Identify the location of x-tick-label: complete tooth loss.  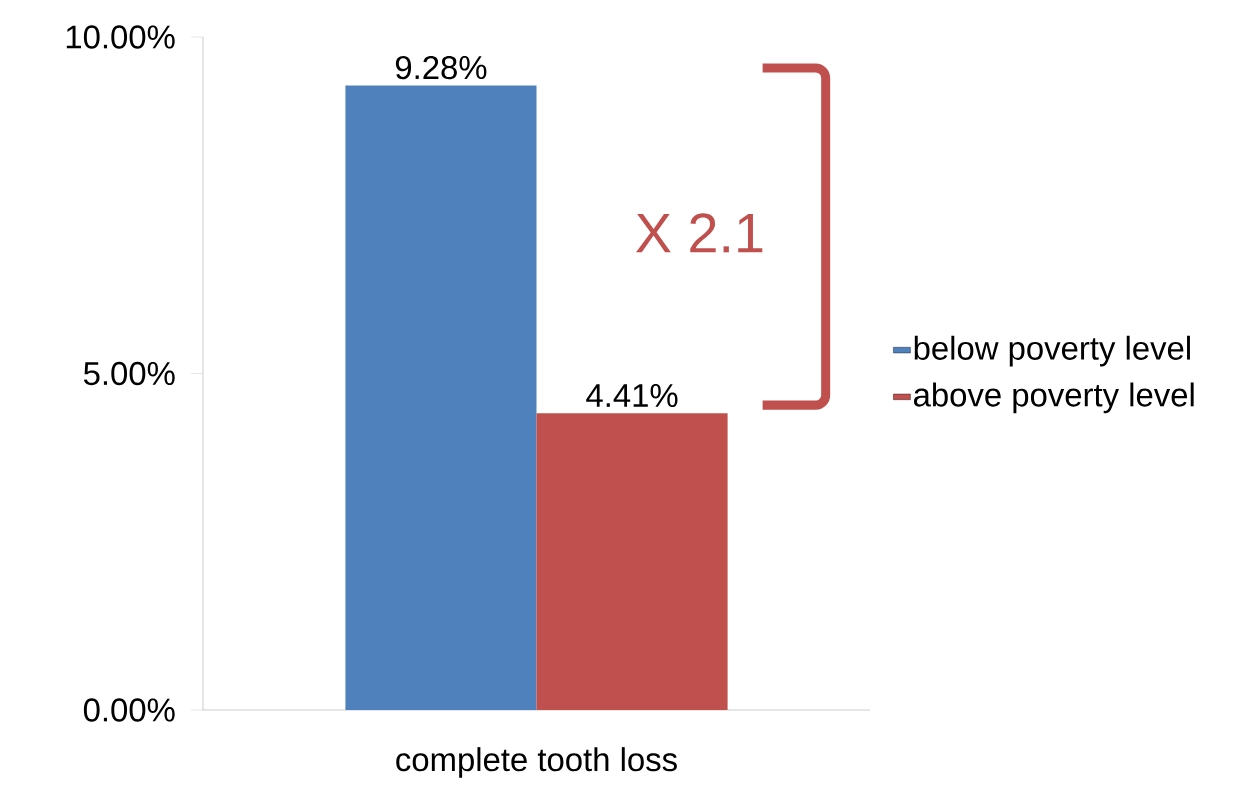
(536, 762).